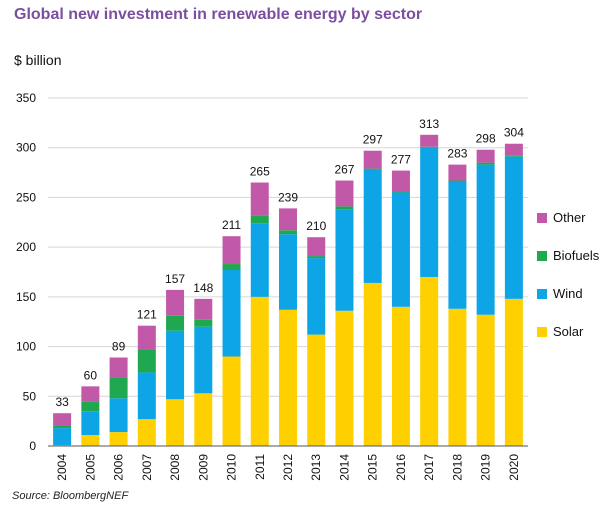 The image size is (610, 512). I want to click on x-tick-label: 2007, so click(147, 467).